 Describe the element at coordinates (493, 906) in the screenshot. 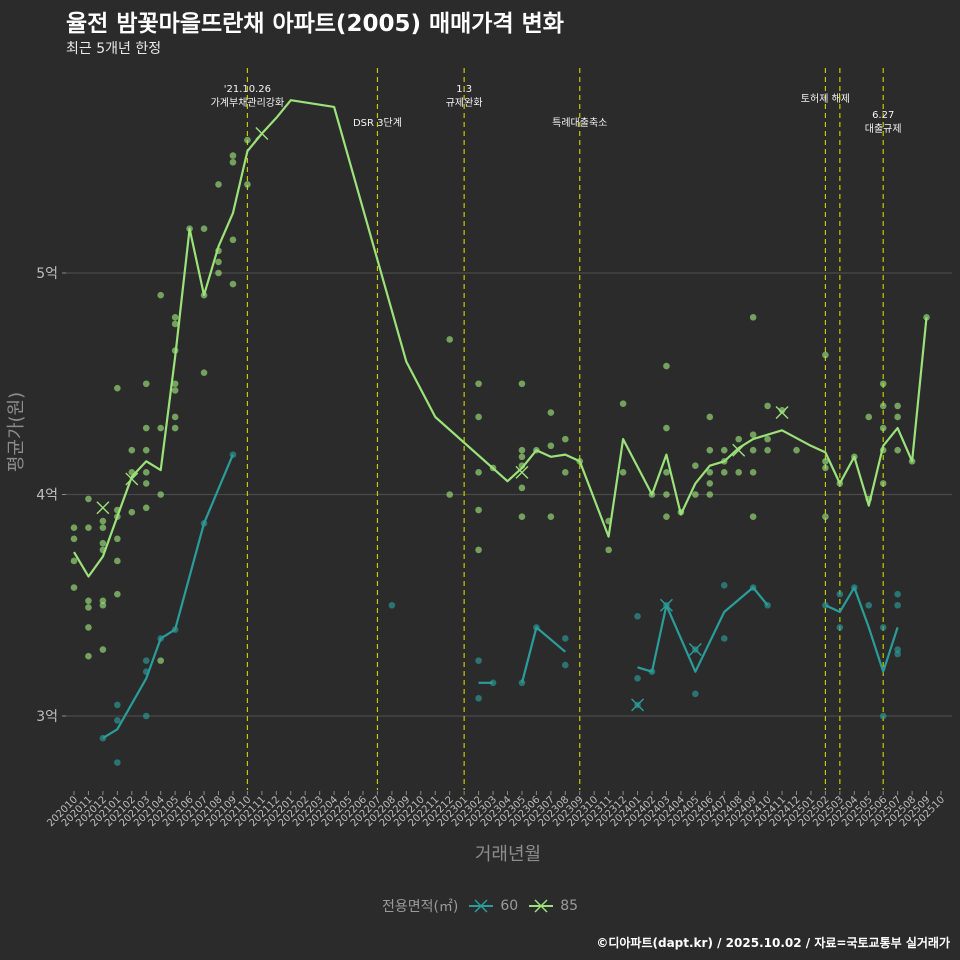

I see `legend-item-60: 60` at that location.